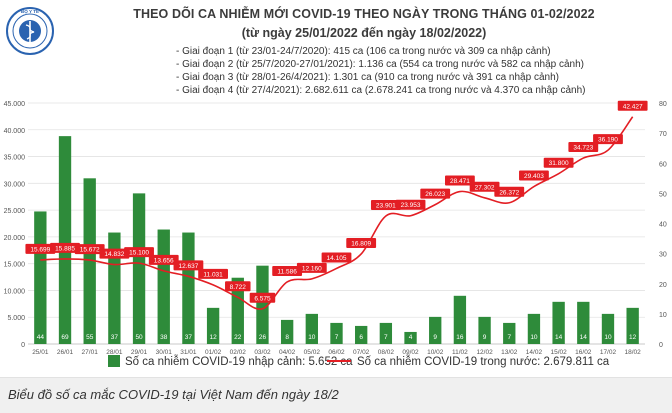 The width and height of the screenshot is (672, 413). Describe the element at coordinates (663, 285) in the screenshot. I see `y-right-tick-label: 20` at that location.